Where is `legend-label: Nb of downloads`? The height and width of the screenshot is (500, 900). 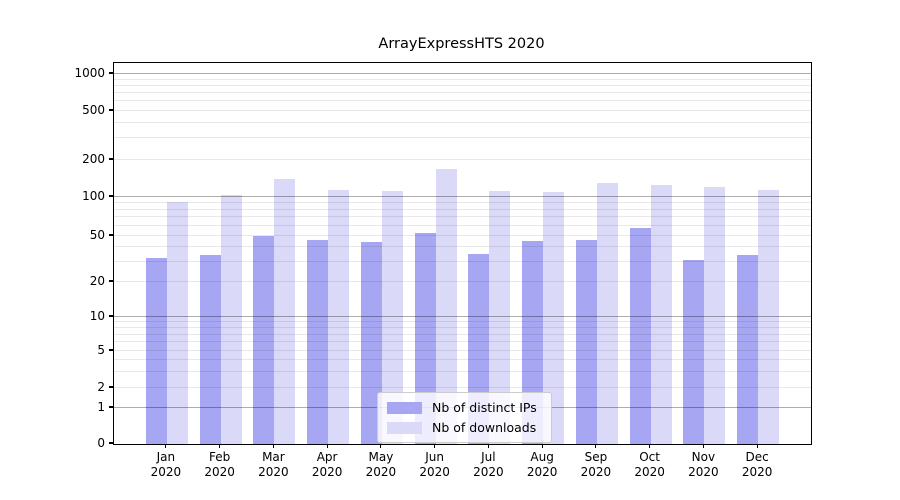
legend-label: Nb of downloads is located at coordinates (484, 427).